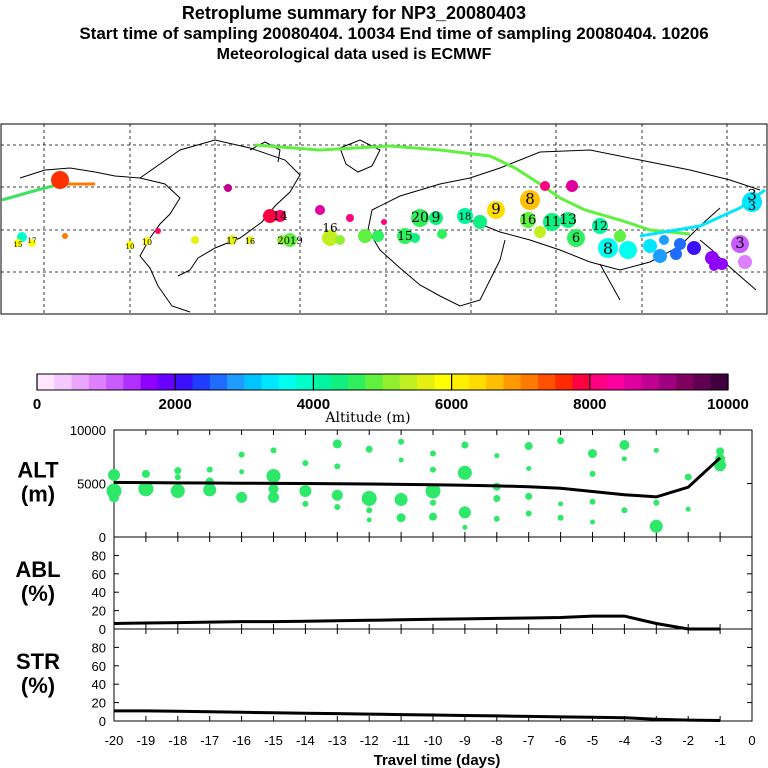  Describe the element at coordinates (289, 241) in the screenshot. I see `map-plume-label: 2019` at that location.